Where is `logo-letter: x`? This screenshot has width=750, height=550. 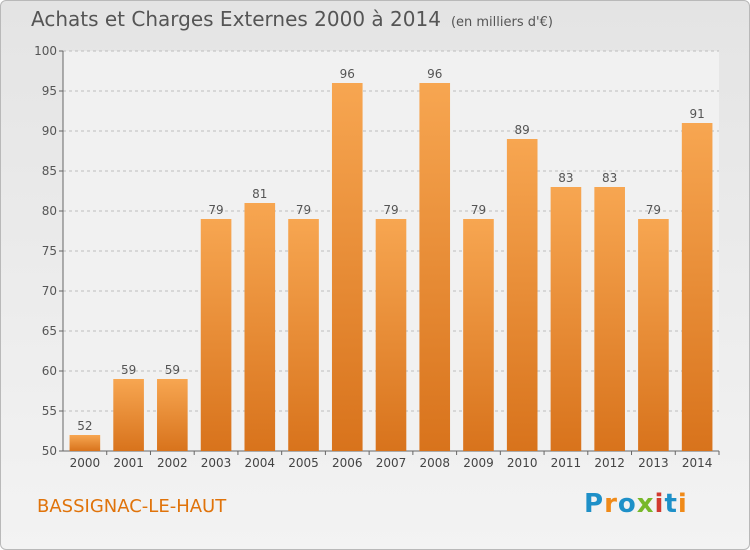
logo-letter: x is located at coordinates (645, 504).